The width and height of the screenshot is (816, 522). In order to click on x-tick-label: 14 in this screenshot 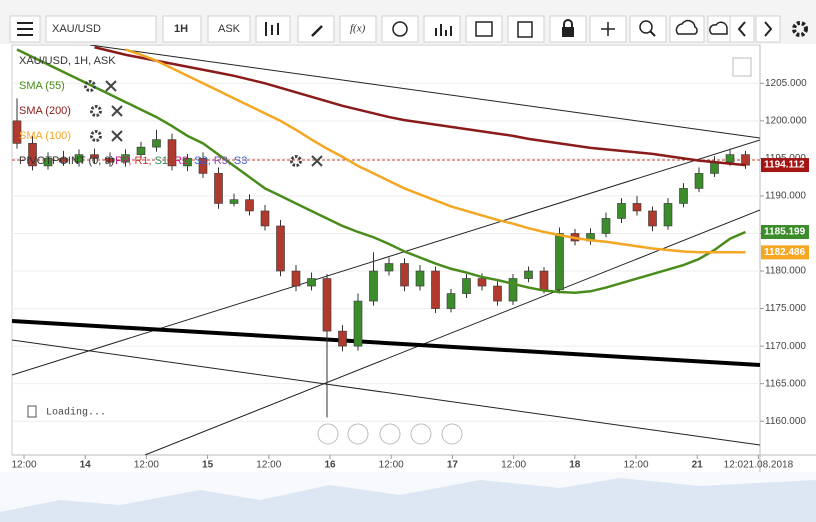, I will do `click(86, 465)`.